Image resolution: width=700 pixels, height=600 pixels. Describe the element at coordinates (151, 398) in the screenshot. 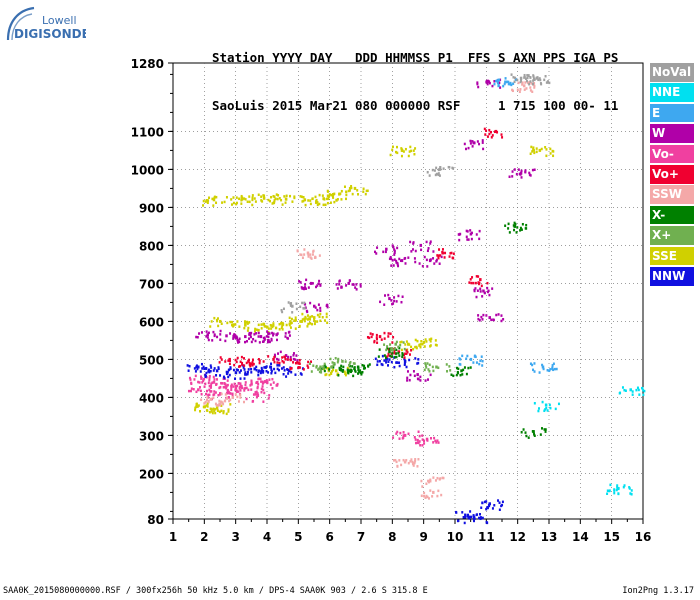

I see `y-tick-label: 400` at that location.